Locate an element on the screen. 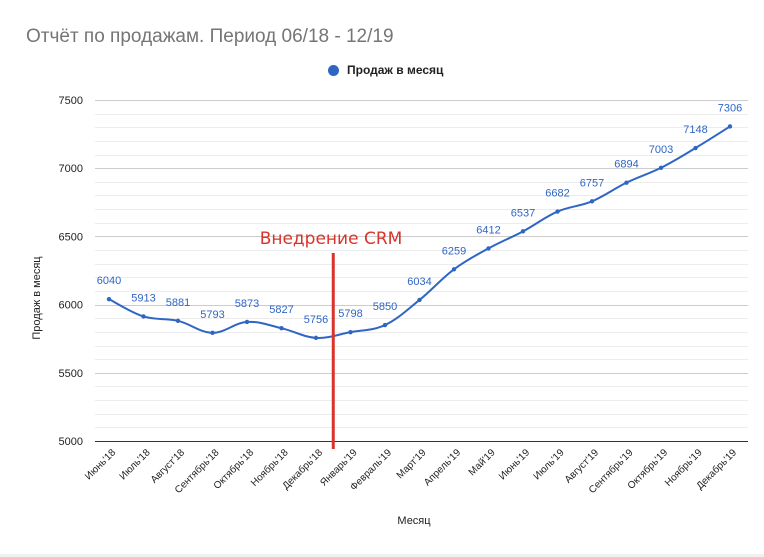 Image resolution: width=764 pixels, height=557 pixels. x-tick-label: Апрель'19 is located at coordinates (442, 467).